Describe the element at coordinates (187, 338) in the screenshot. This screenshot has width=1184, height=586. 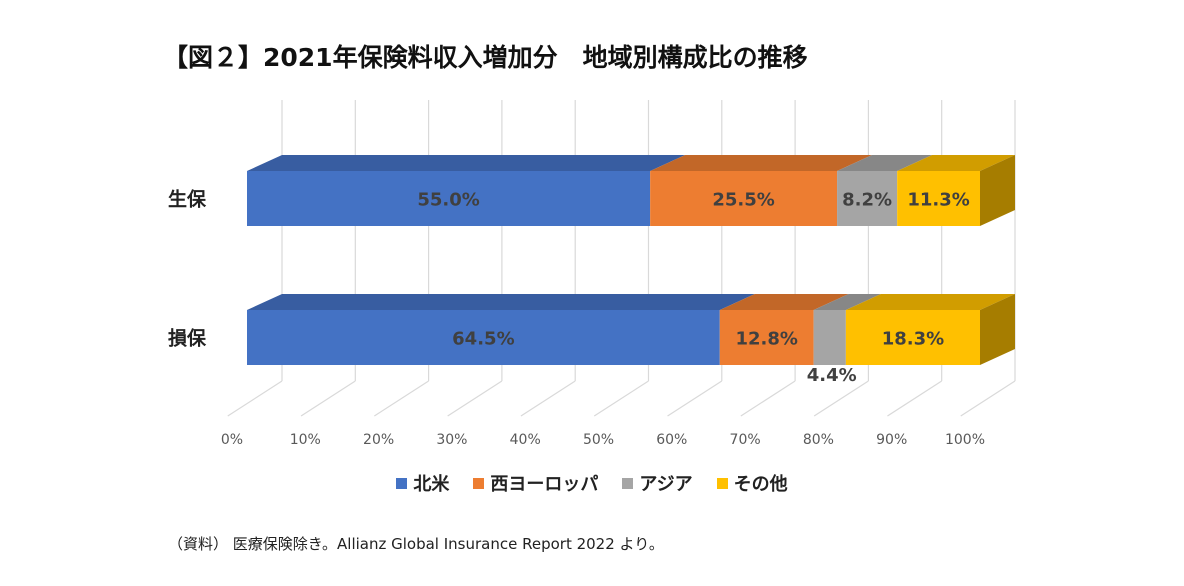
I see `category-label: 損保` at that location.